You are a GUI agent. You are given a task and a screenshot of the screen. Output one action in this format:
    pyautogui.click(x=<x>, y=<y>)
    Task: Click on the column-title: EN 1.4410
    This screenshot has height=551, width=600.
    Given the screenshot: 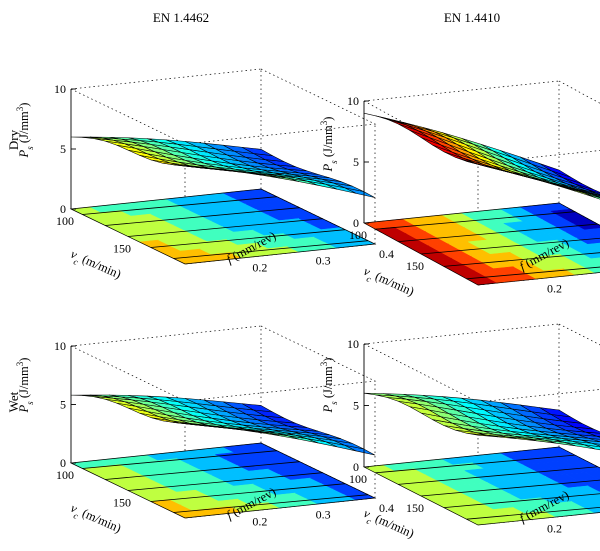 What is the action you would take?
    pyautogui.click(x=472, y=17)
    